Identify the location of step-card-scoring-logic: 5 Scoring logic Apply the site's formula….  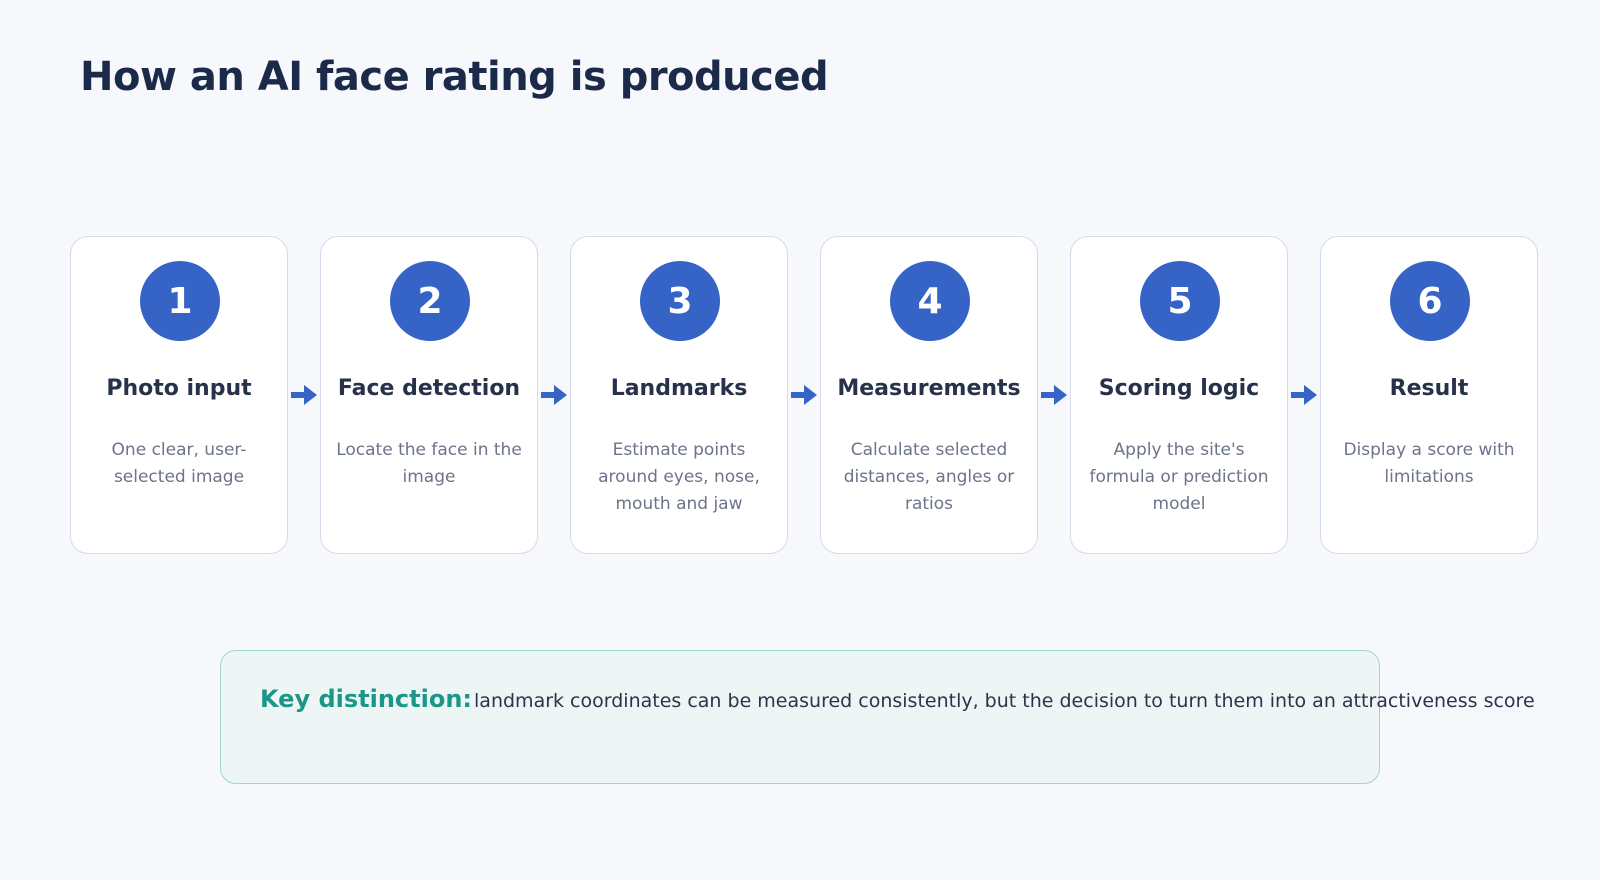
(1179, 395).